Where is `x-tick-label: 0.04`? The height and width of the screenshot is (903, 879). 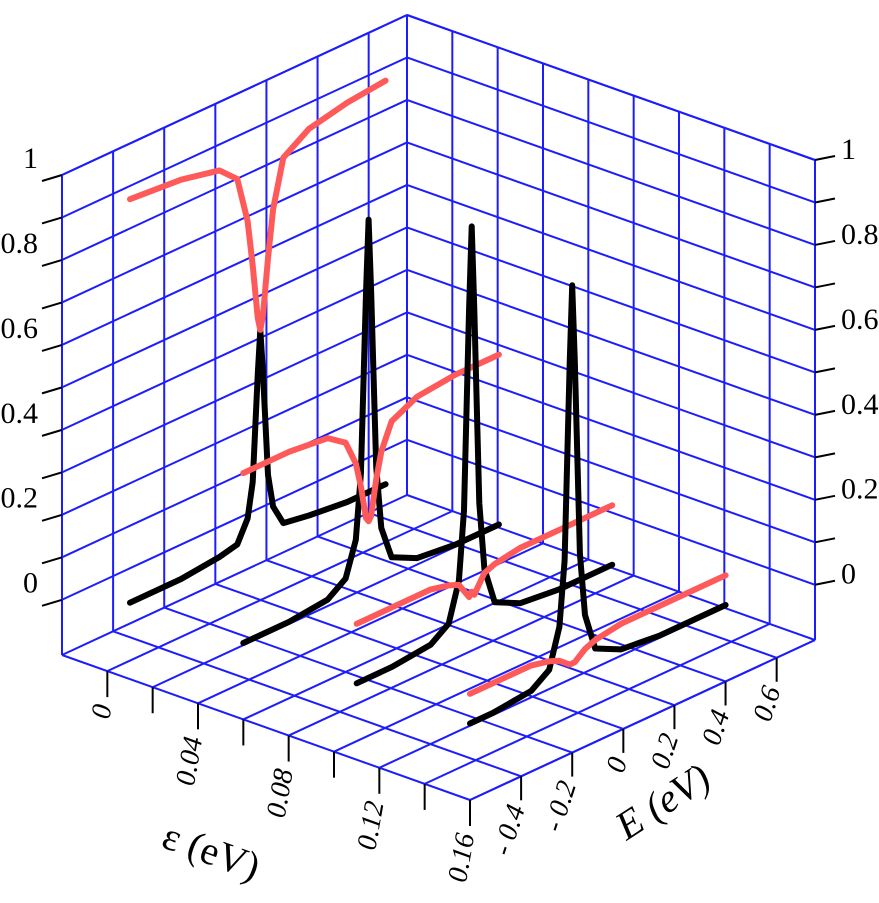 x-tick-label: 0.04 is located at coordinates (189, 761).